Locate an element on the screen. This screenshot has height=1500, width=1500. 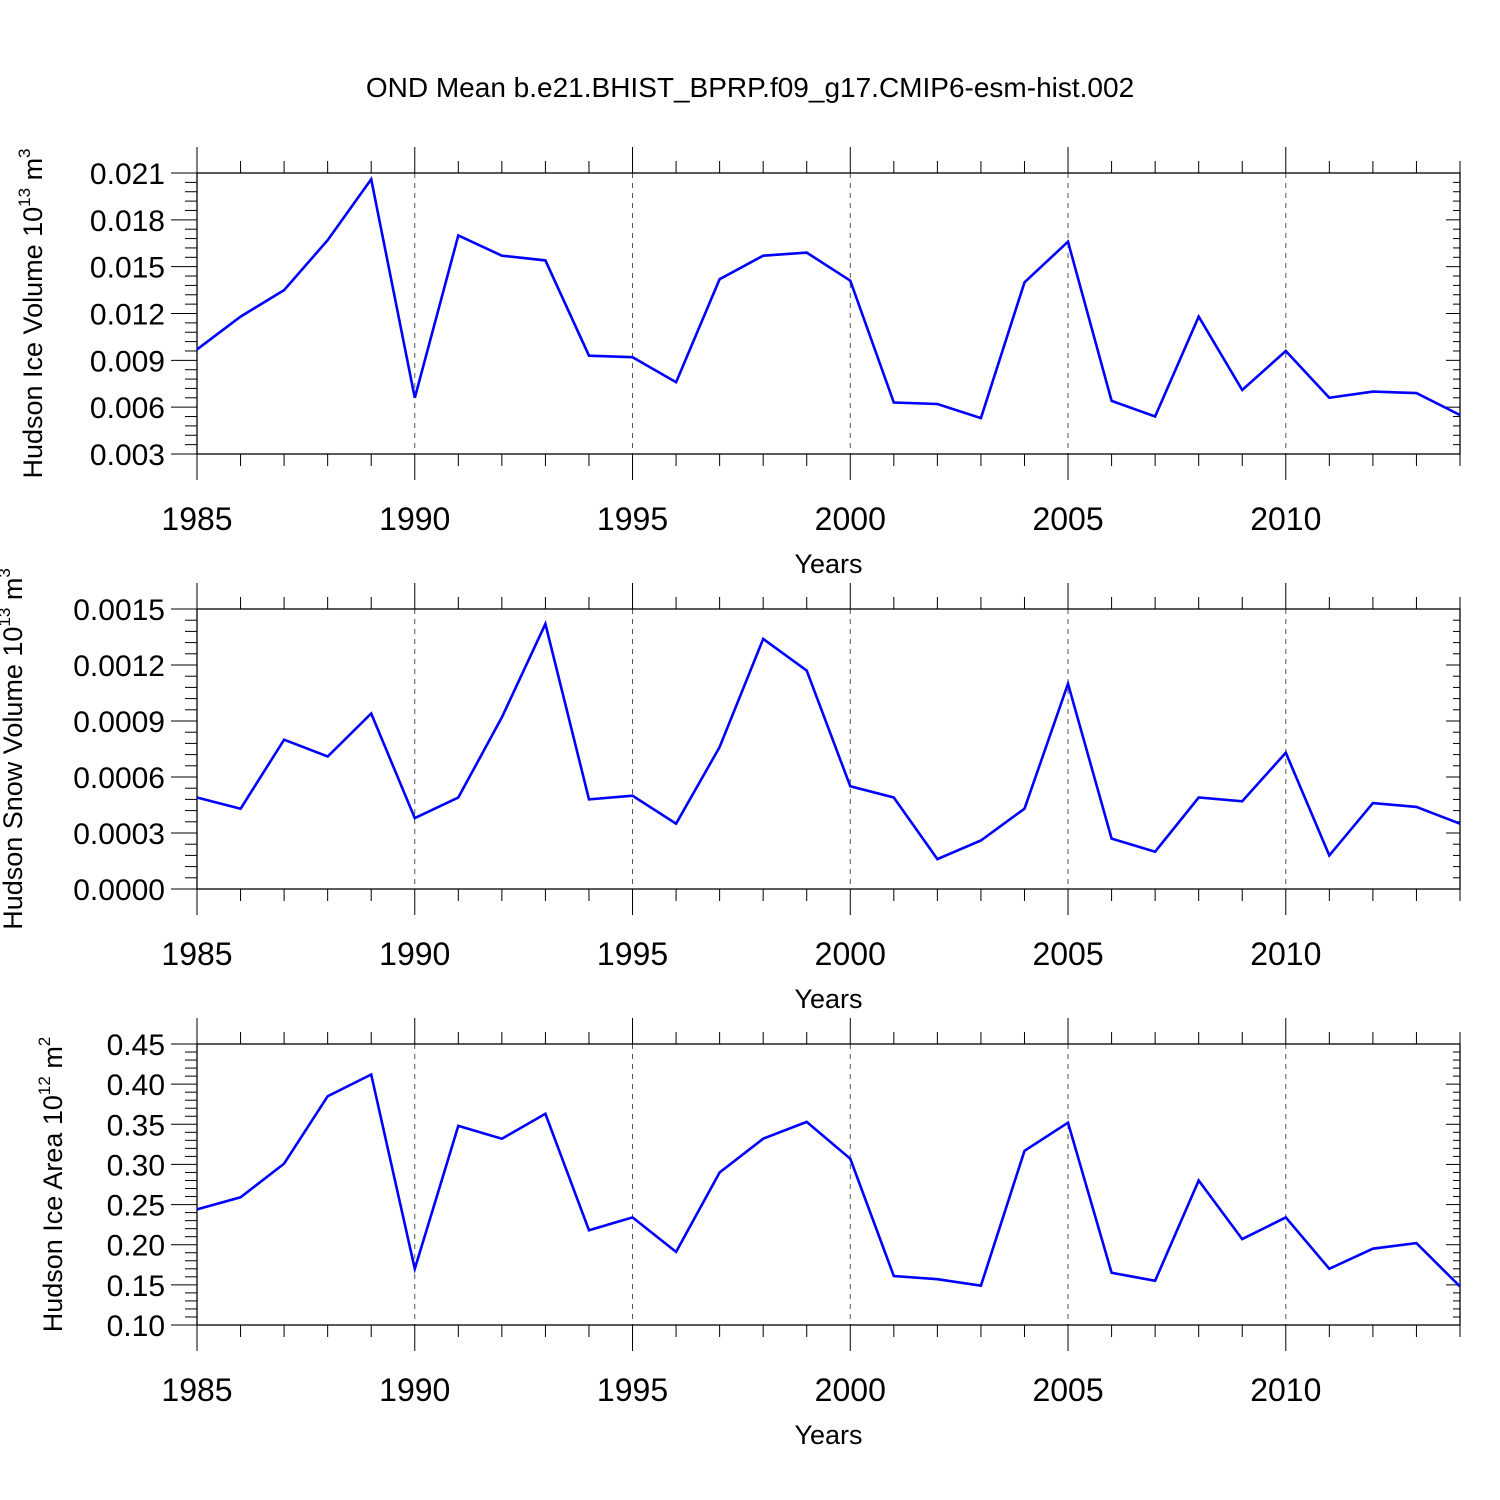
y-tick-label: 0.30 is located at coordinates (136, 1165).